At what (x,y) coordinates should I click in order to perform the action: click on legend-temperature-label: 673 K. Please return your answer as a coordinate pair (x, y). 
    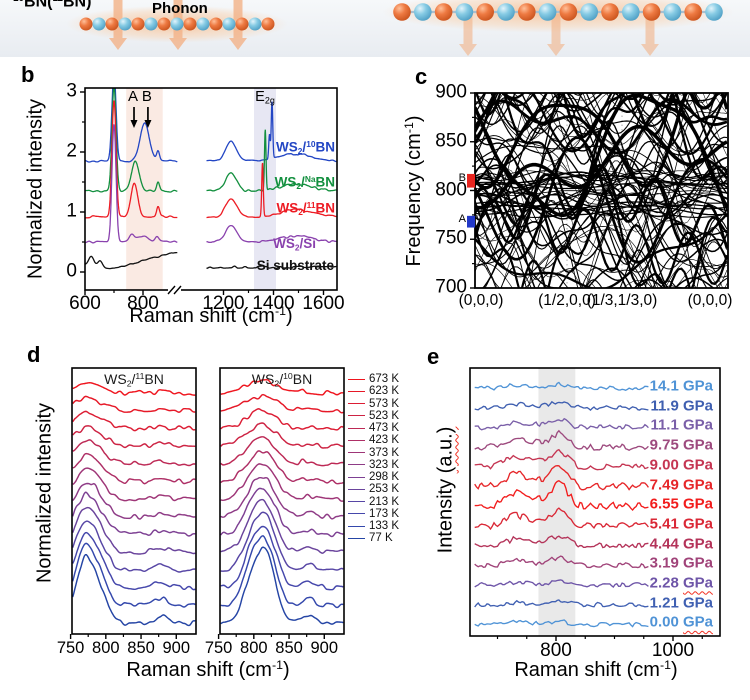
    Looking at the image, I should click on (384, 379).